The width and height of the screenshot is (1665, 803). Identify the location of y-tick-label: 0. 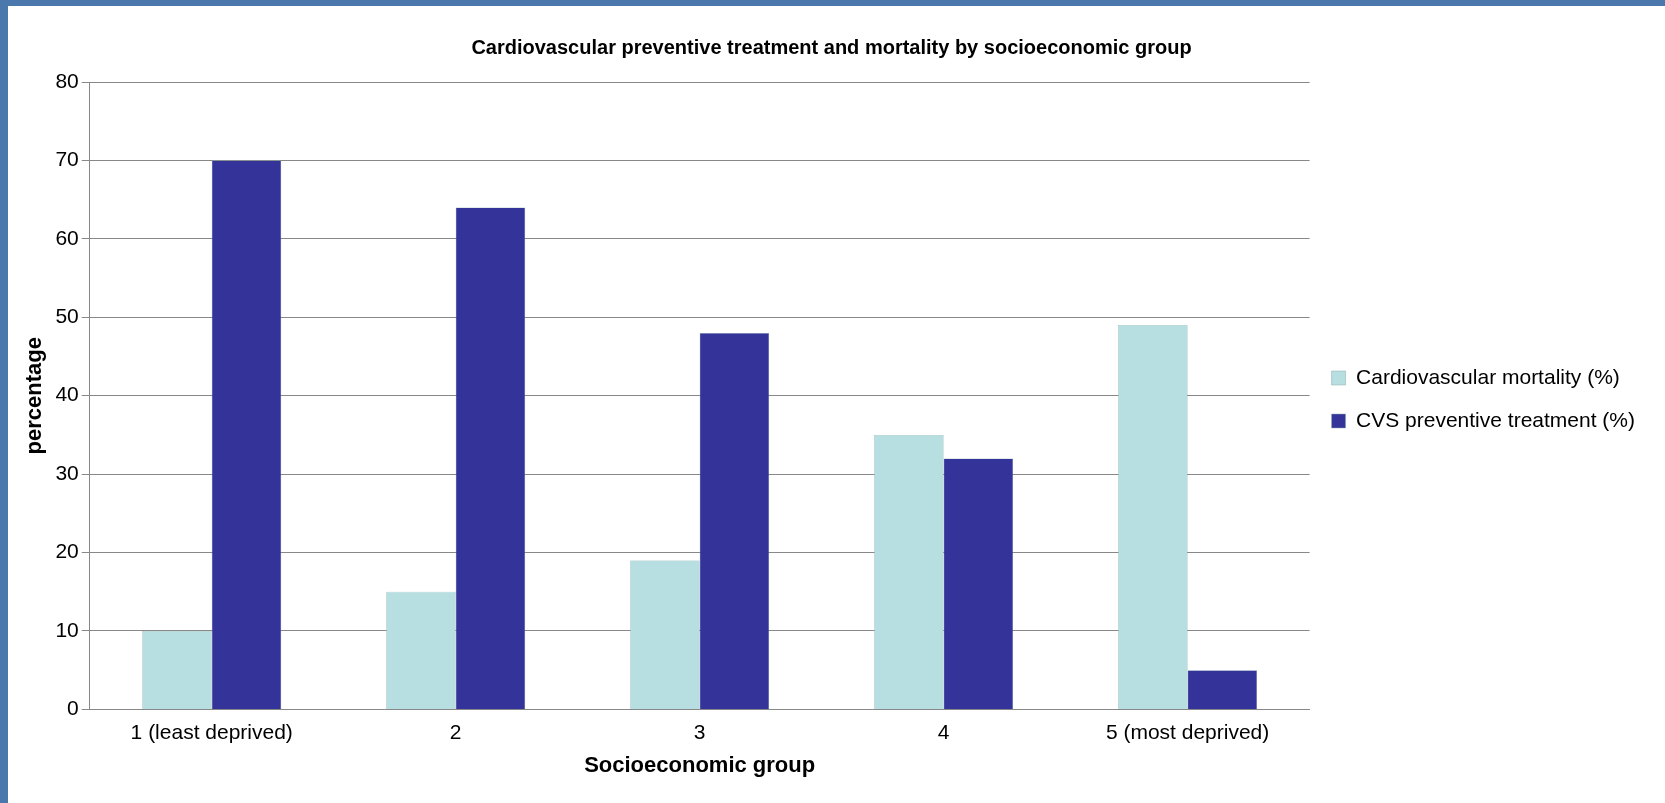
(73, 708).